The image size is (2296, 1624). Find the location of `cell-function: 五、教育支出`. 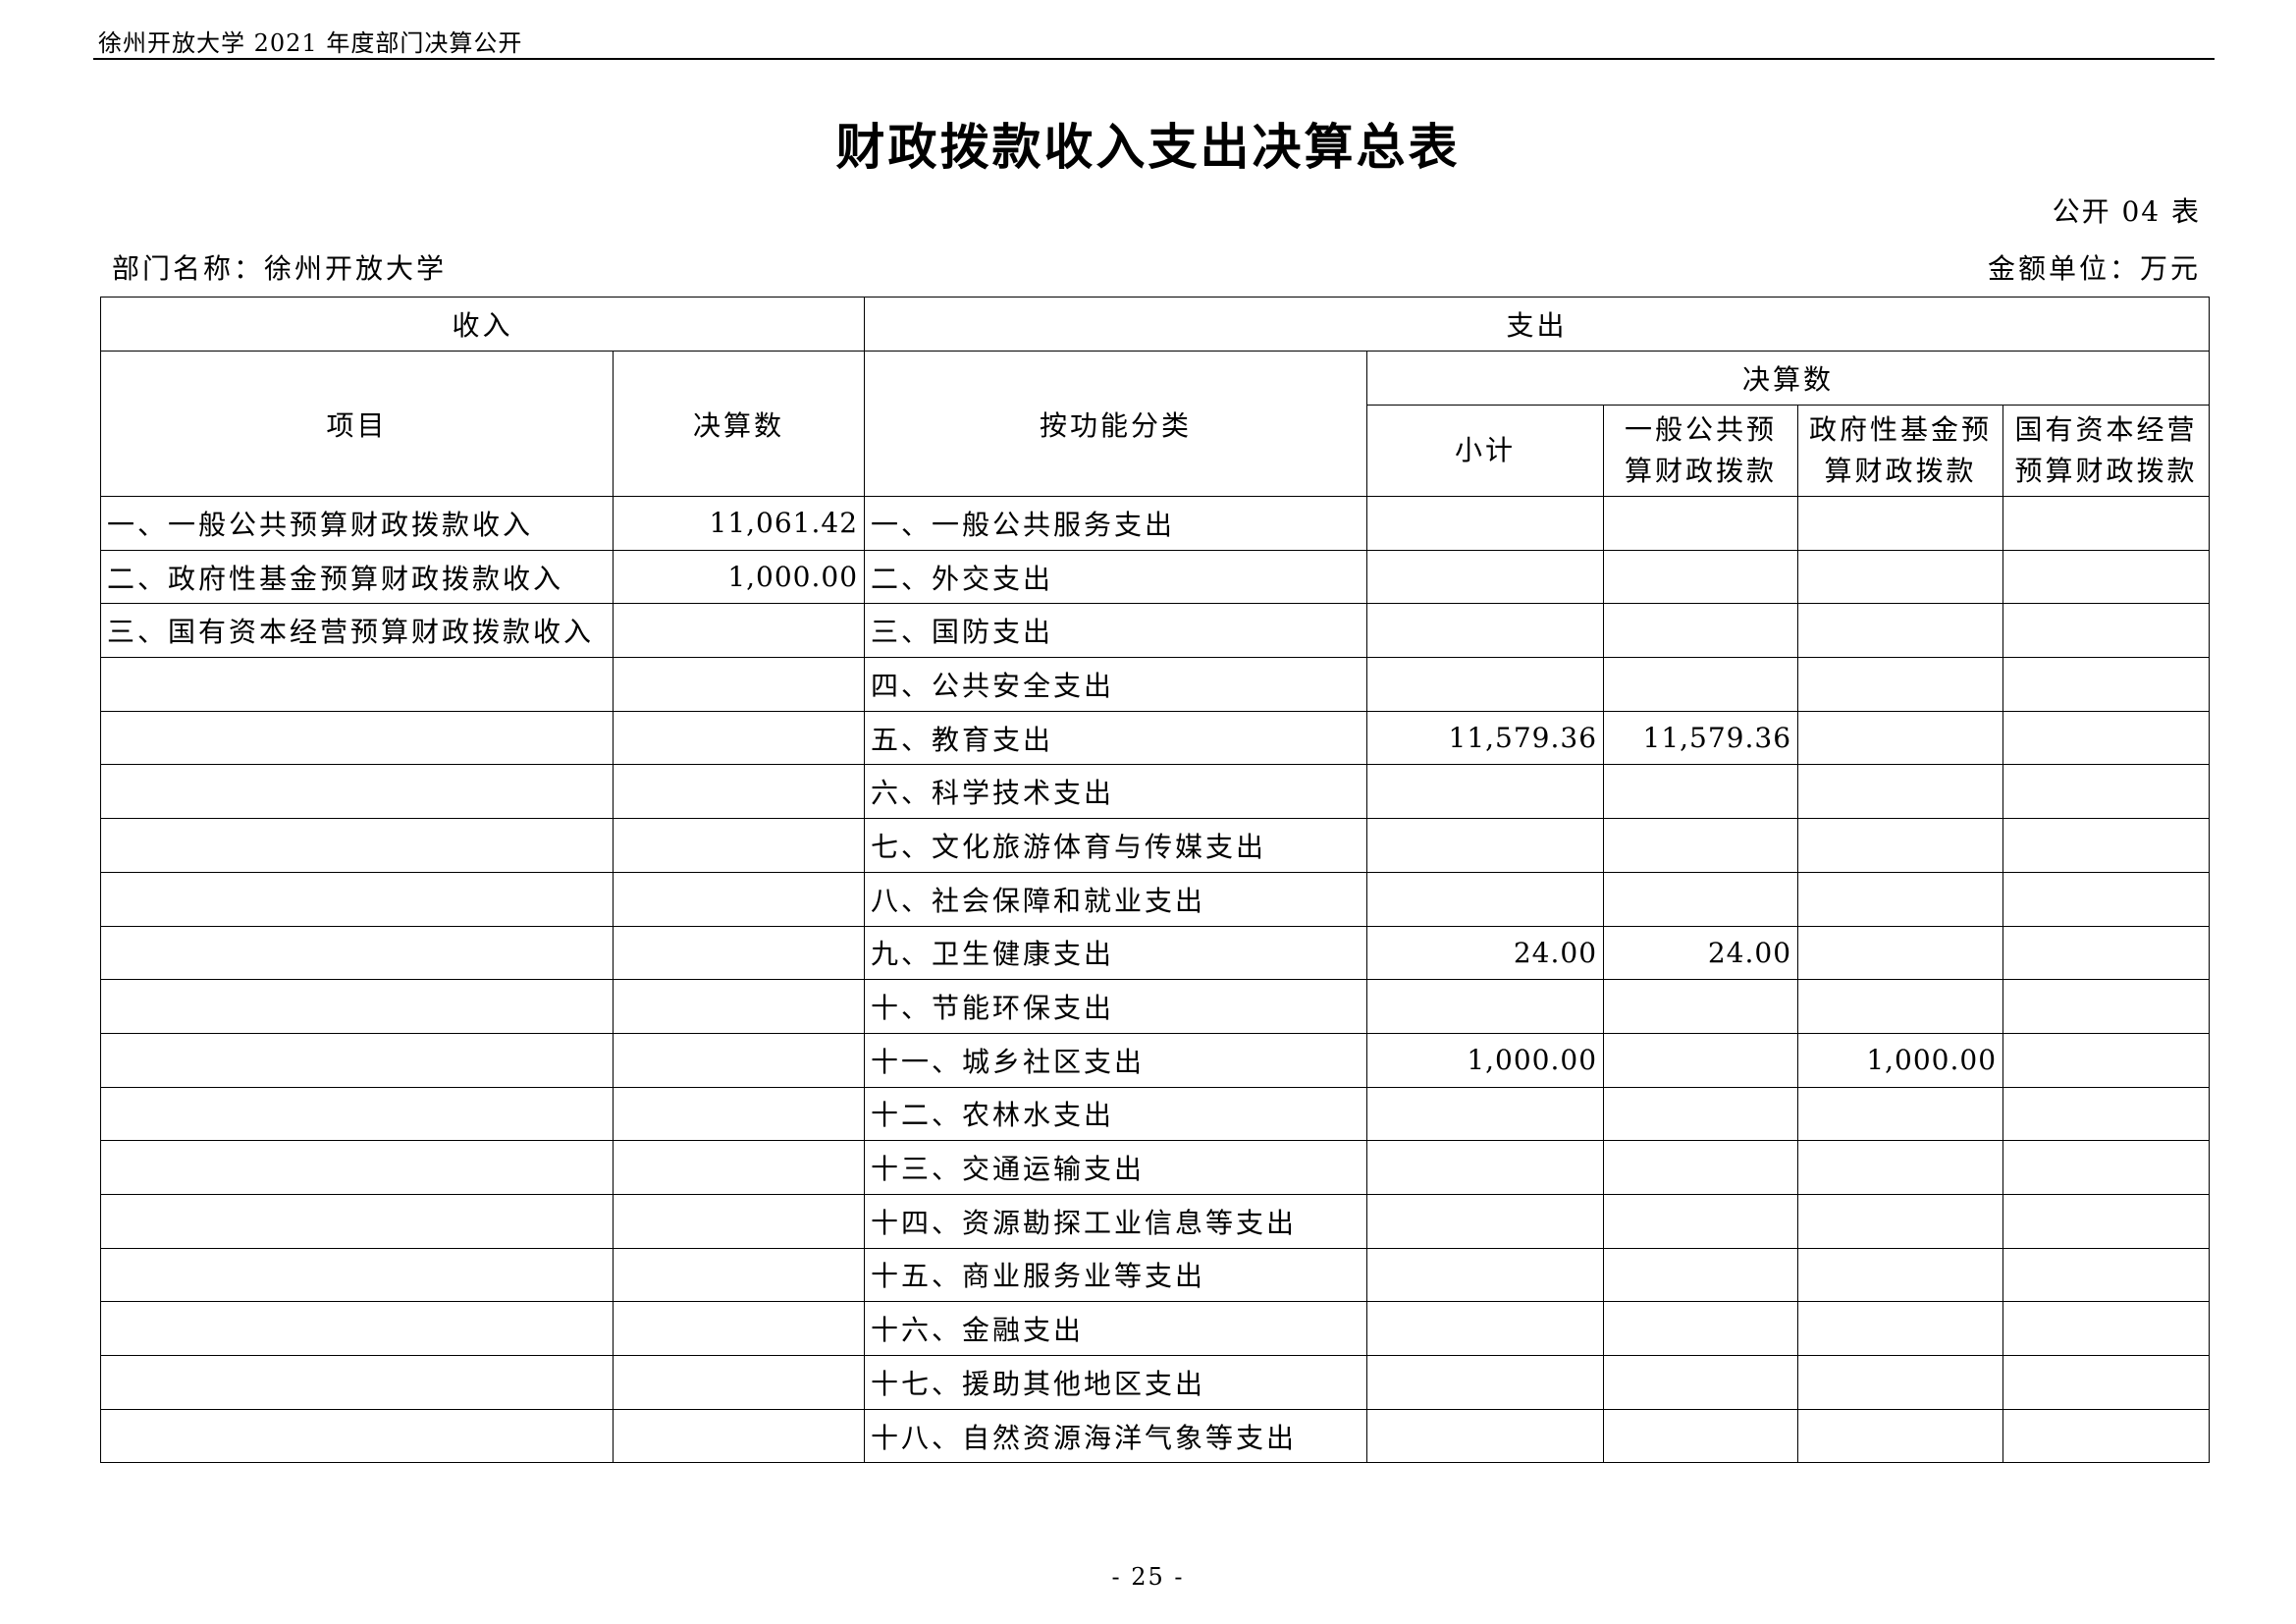

cell-function: 五、教育支出 is located at coordinates (1116, 738).